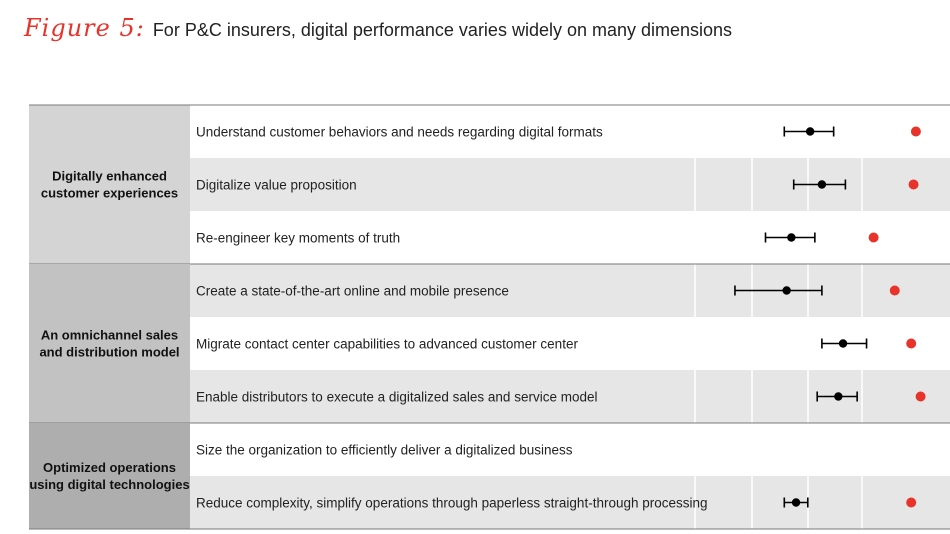 This screenshot has width=950, height=534. What do you see at coordinates (298, 238) in the screenshot?
I see `row-label: Re-engineer key moments of truth` at bounding box center [298, 238].